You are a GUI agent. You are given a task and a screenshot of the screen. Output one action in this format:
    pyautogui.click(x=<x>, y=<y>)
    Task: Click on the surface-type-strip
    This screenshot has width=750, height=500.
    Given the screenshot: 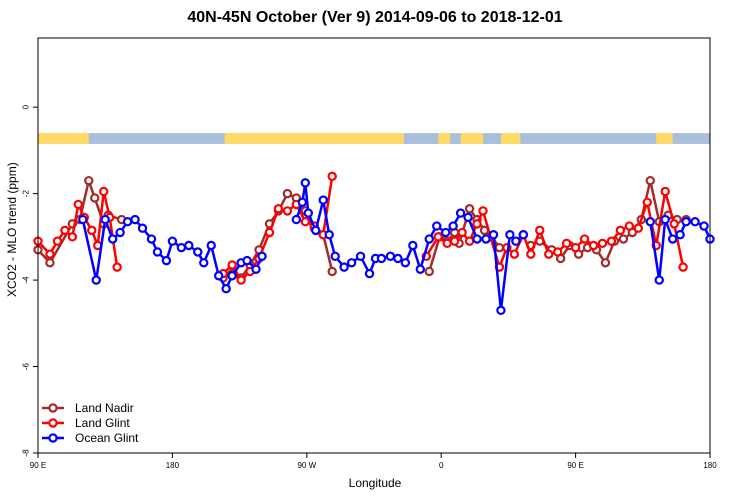 What is the action you would take?
    pyautogui.click(x=374, y=138)
    